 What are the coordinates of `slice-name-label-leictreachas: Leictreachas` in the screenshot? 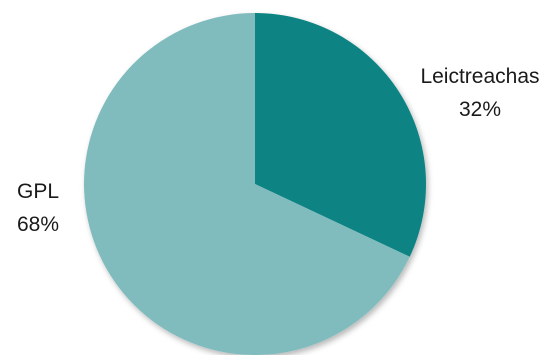 It's located at (479, 76).